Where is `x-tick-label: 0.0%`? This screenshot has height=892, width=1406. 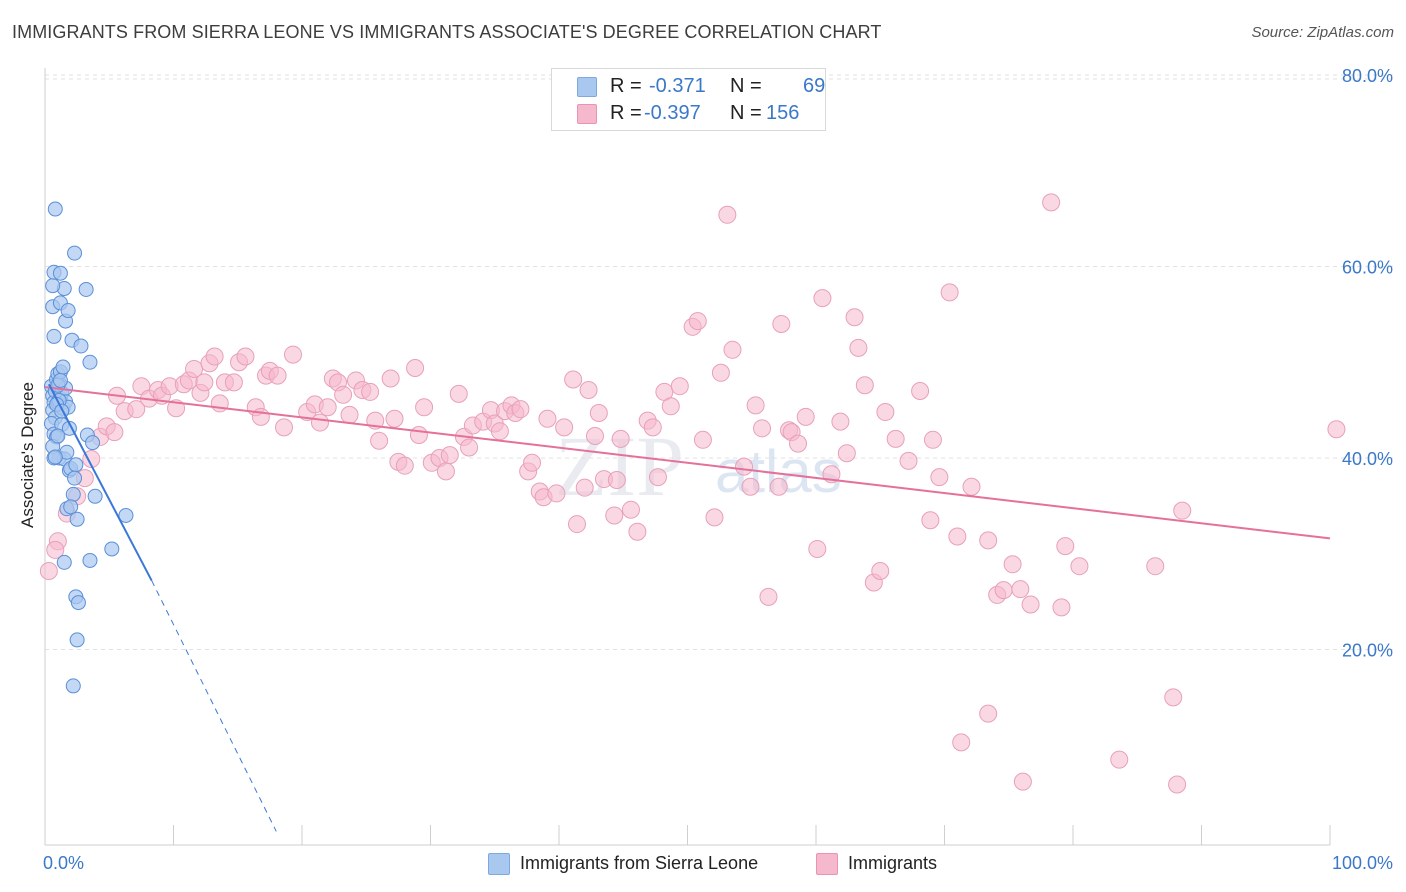 x-tick-label: 0.0% is located at coordinates (63, 863).